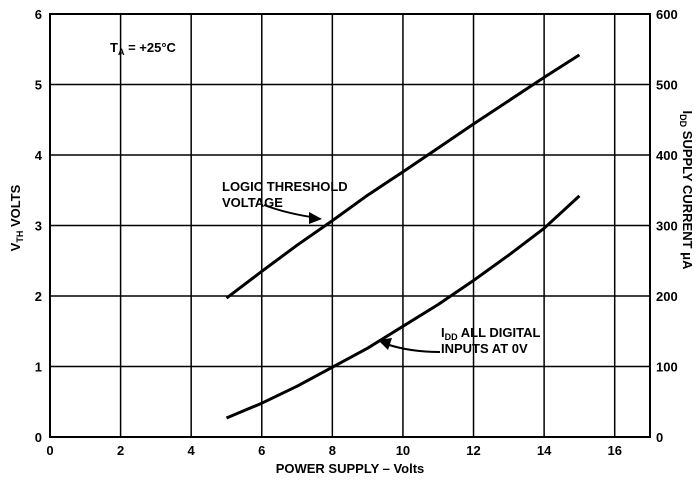 Image resolution: width=699 pixels, height=481 pixels. What do you see at coordinates (667, 296) in the screenshot?
I see `y-right-tick-label: 200` at bounding box center [667, 296].